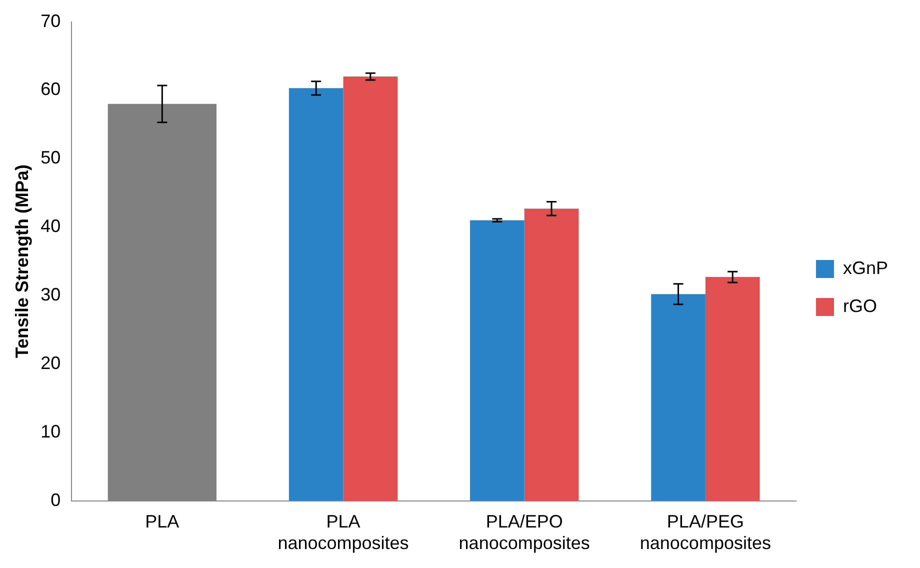 Image resolution: width=920 pixels, height=568 pixels. I want to click on x-tick-label: PLA/EPO nanocomposites, so click(524, 533).